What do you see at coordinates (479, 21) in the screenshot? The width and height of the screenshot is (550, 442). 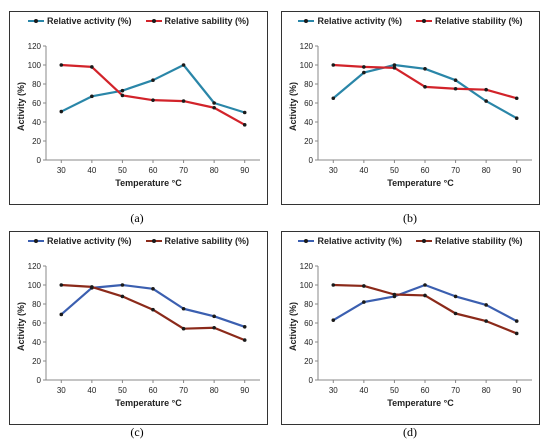 I see `legend-label: Relative stability (%)` at bounding box center [479, 21].